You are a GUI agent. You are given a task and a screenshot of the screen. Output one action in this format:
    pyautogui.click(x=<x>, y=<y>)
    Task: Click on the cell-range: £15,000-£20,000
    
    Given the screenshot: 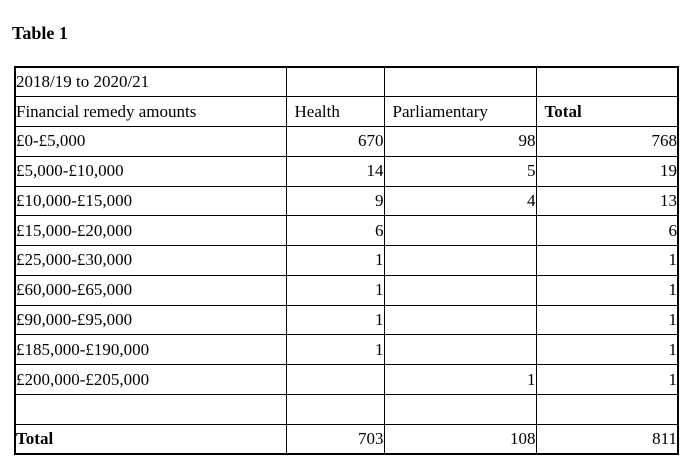 What is the action you would take?
    pyautogui.click(x=150, y=231)
    